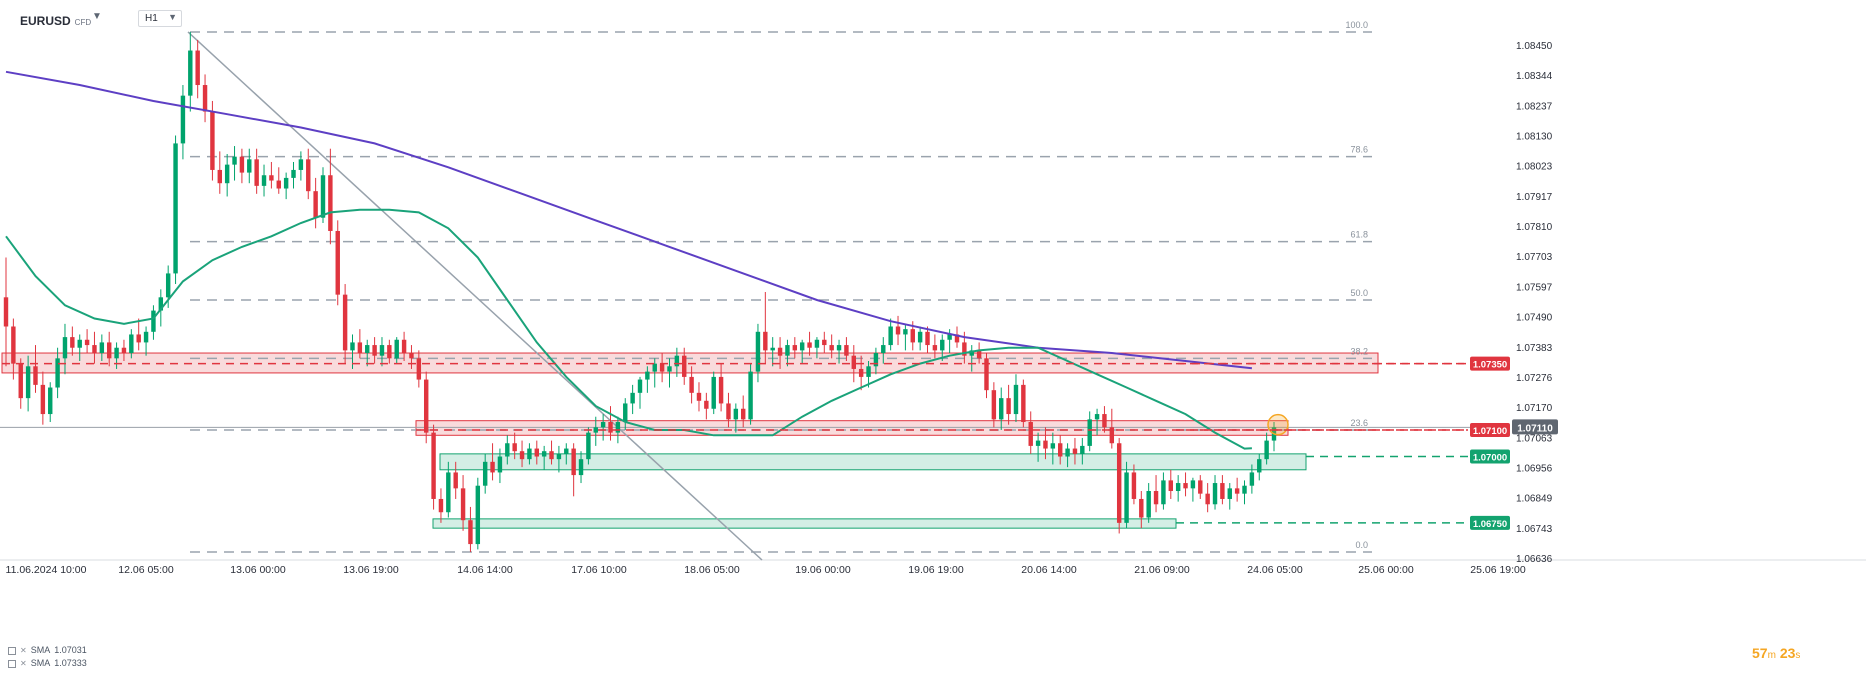  I want to click on y-tick-label: 1.07597, so click(1534, 287).